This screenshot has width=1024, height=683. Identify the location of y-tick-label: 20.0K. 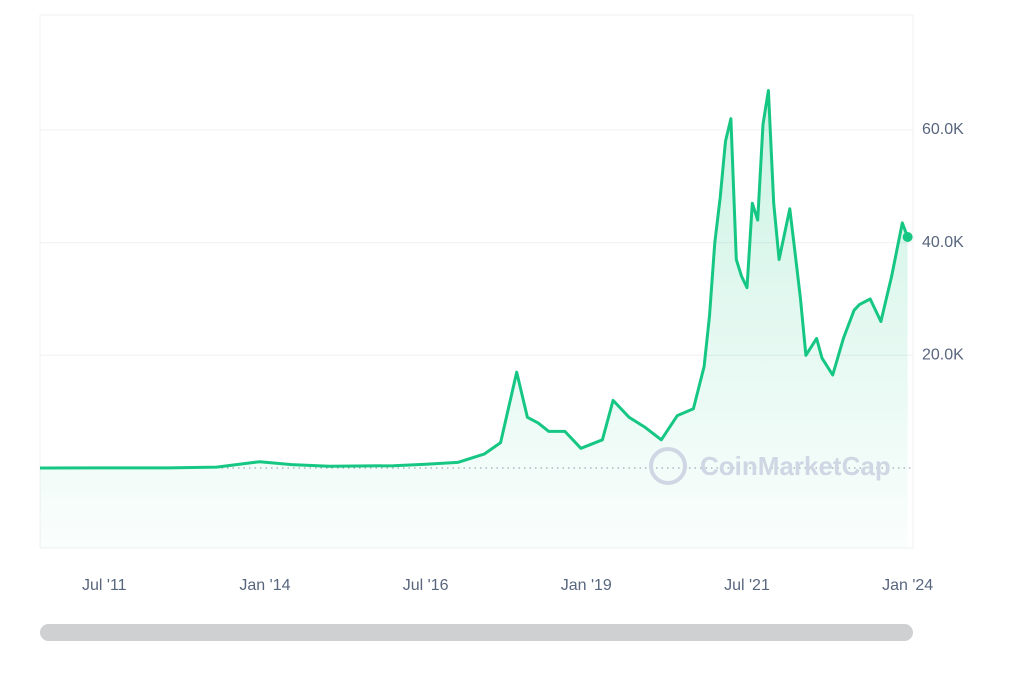
(943, 355).